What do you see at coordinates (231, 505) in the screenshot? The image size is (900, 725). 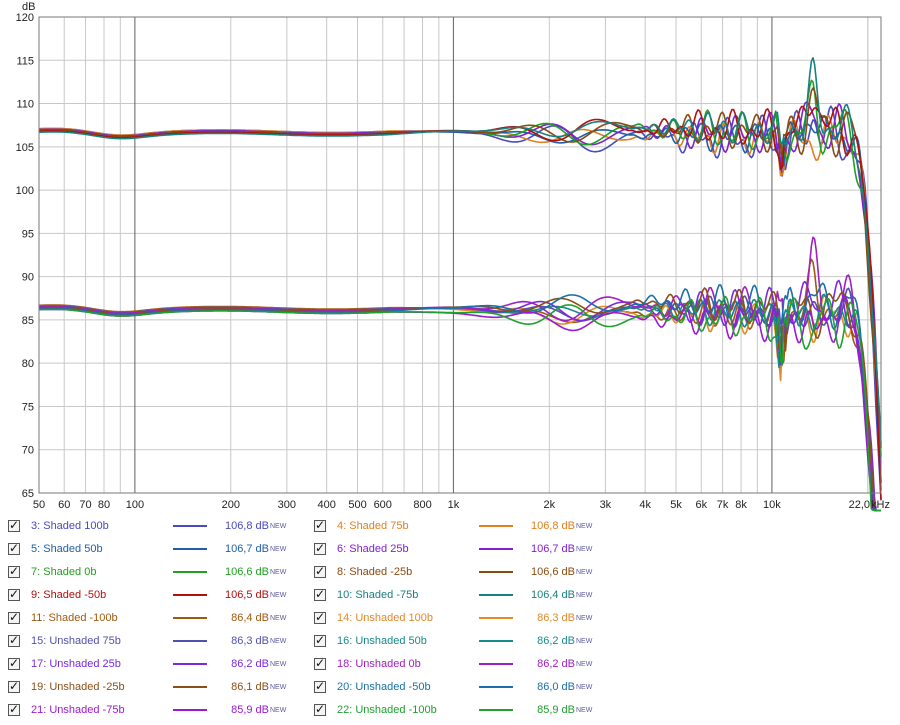 I see `x-tick-label: 200` at bounding box center [231, 505].